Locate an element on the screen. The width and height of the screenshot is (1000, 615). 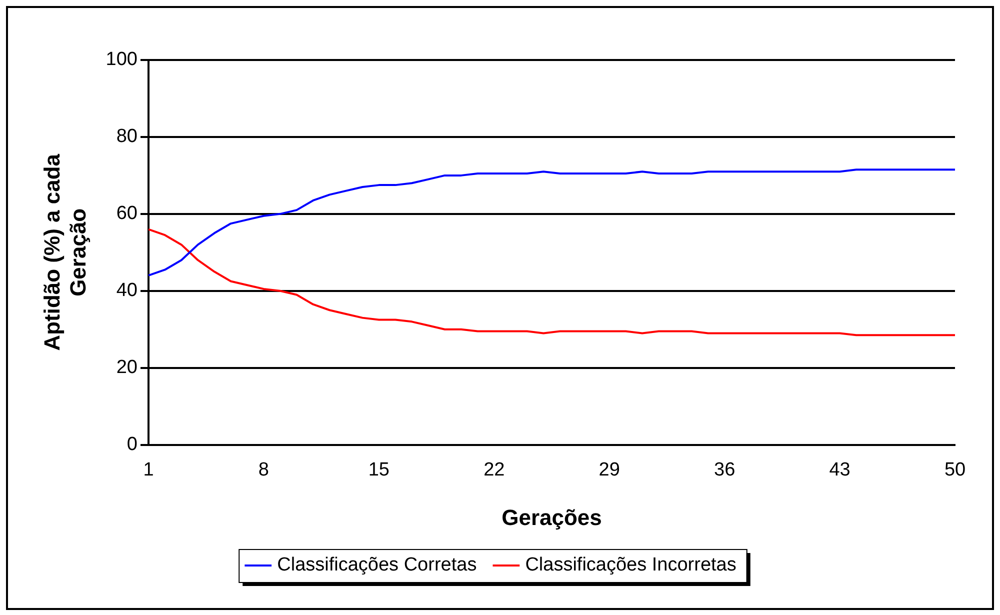
x-tick-label: 8 is located at coordinates (264, 469).